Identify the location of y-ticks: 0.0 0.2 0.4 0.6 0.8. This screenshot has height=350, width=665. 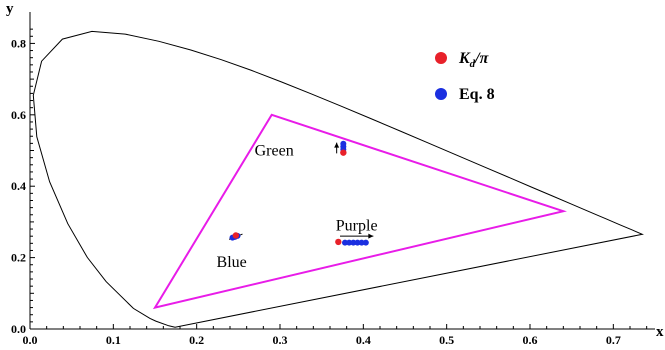
(23, 182).